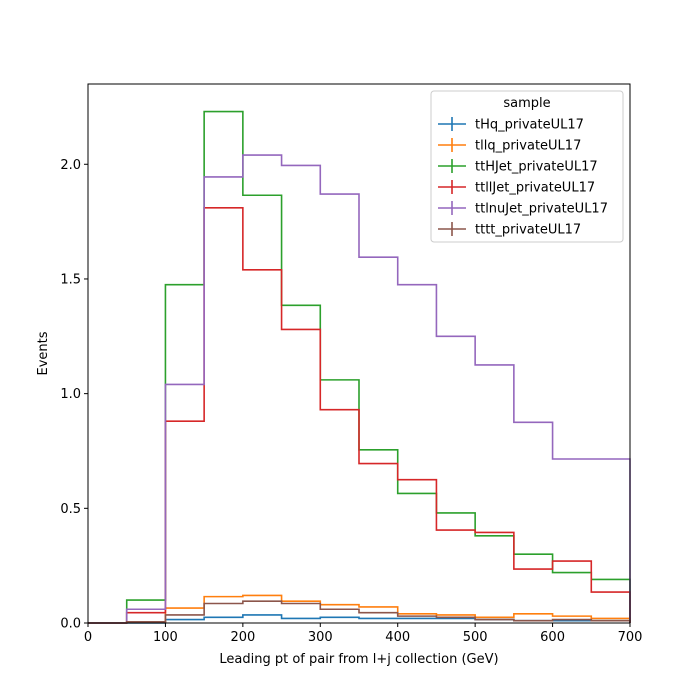 The width and height of the screenshot is (700, 700). What do you see at coordinates (242, 637) in the screenshot?
I see `x-tick-label: 200` at bounding box center [242, 637].